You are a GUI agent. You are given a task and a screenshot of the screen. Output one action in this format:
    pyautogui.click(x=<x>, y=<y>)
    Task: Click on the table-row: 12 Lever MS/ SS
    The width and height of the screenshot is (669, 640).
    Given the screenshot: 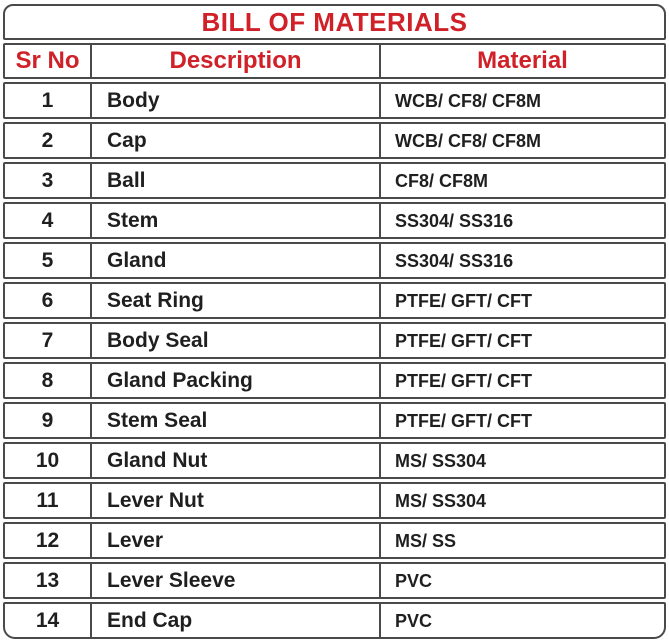 What is the action you would take?
    pyautogui.click(x=334, y=540)
    